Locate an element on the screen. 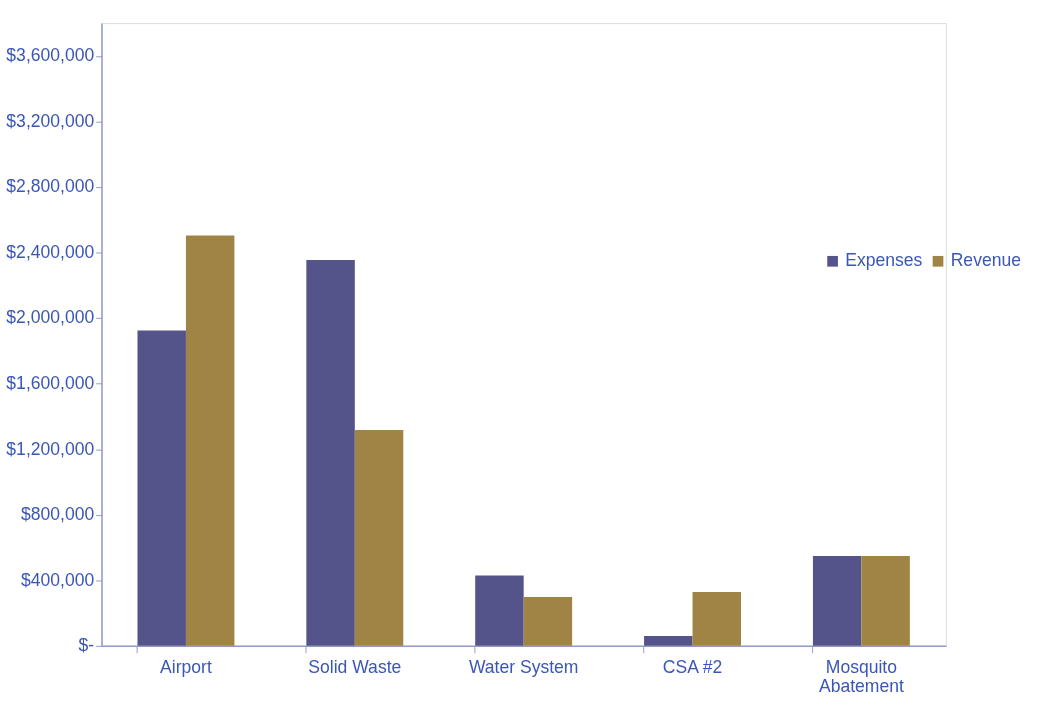 The image size is (1061, 721). y-tick-label: $2,800,000 is located at coordinates (50, 186).